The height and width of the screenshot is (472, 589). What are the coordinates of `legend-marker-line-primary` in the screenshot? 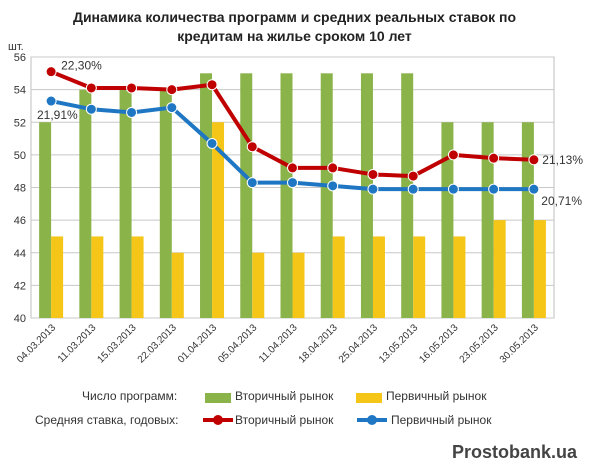 It's located at (372, 420).